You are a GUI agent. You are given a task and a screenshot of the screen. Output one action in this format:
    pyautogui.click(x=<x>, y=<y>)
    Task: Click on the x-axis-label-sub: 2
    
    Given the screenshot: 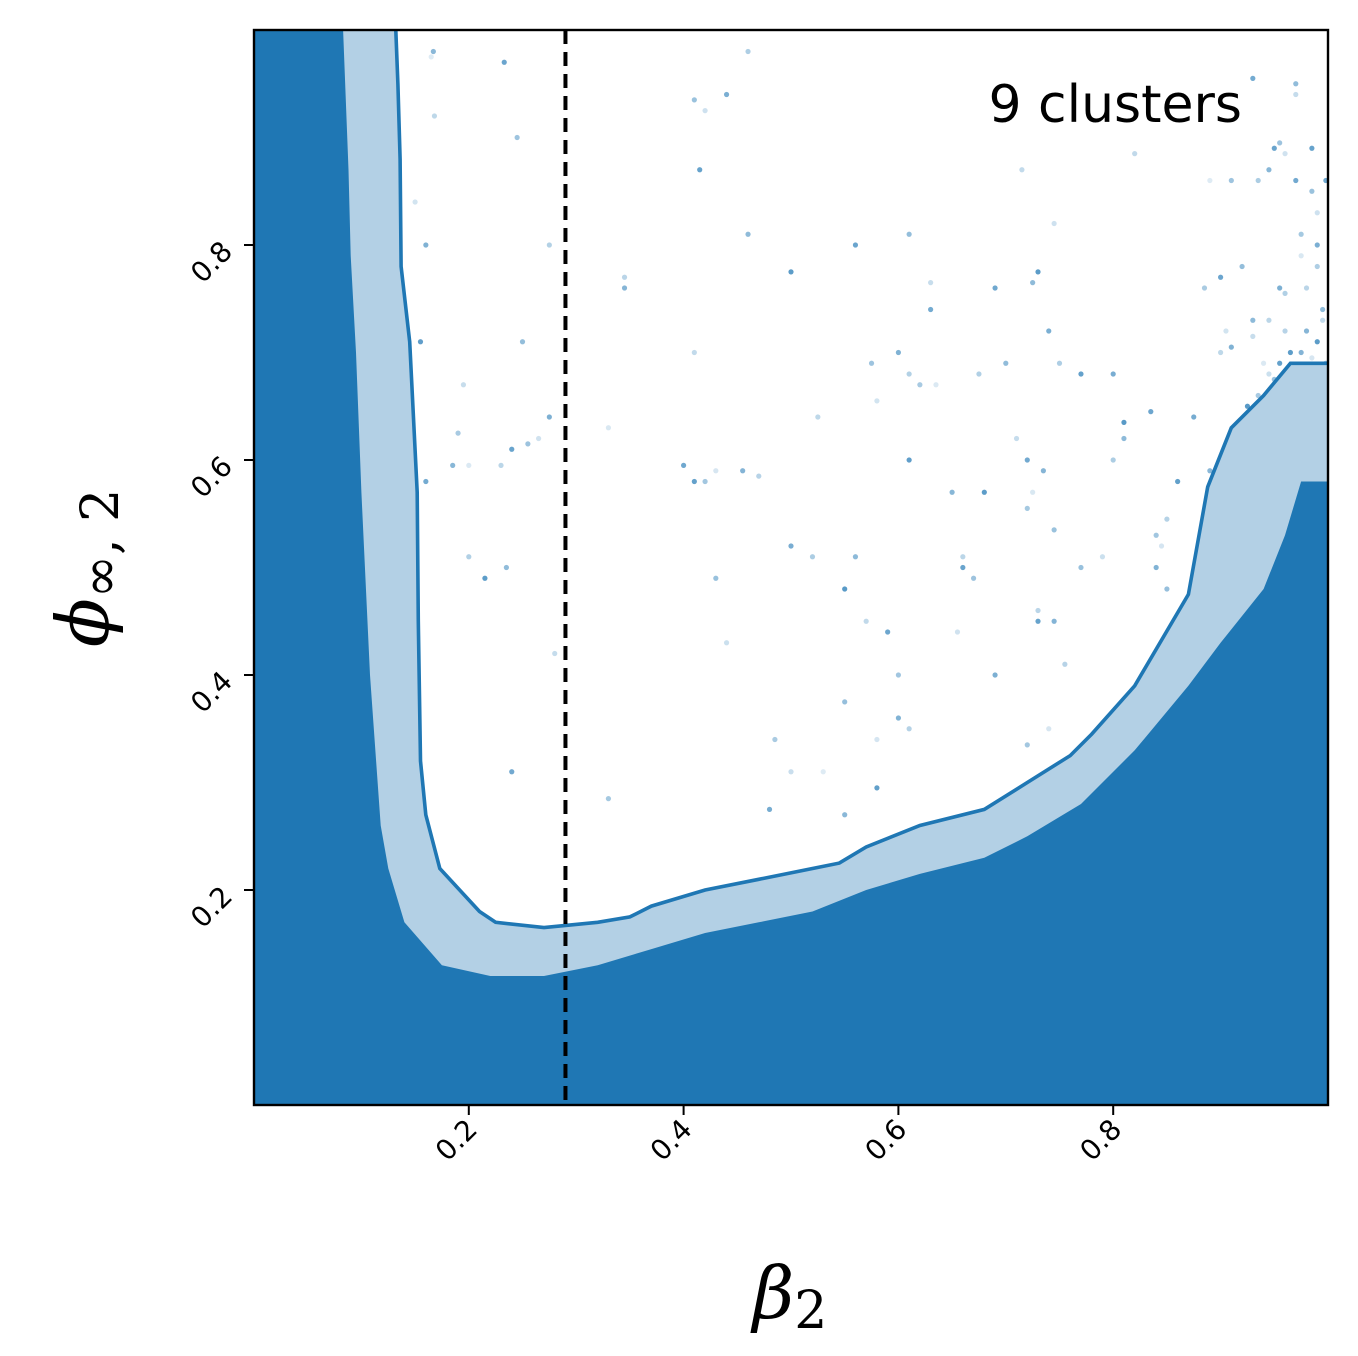 What is the action you would take?
    pyautogui.click(x=810, y=1311)
    